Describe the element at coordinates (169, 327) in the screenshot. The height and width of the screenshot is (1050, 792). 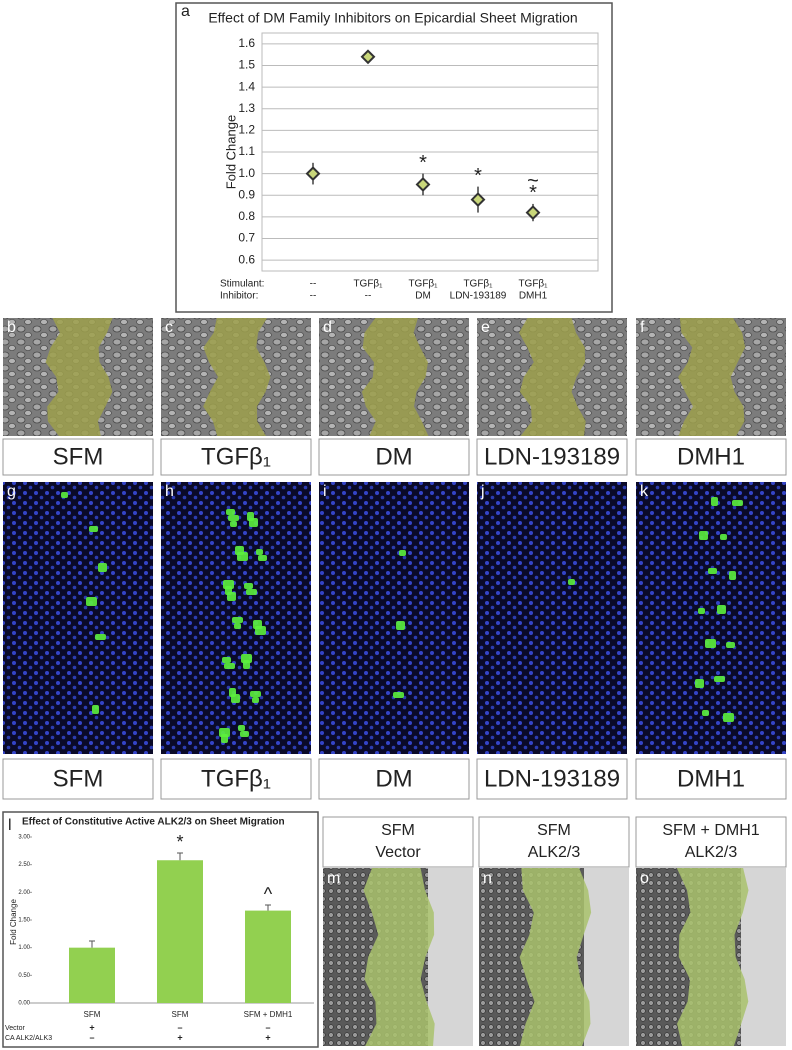
I see `panel-letter: c` at that location.